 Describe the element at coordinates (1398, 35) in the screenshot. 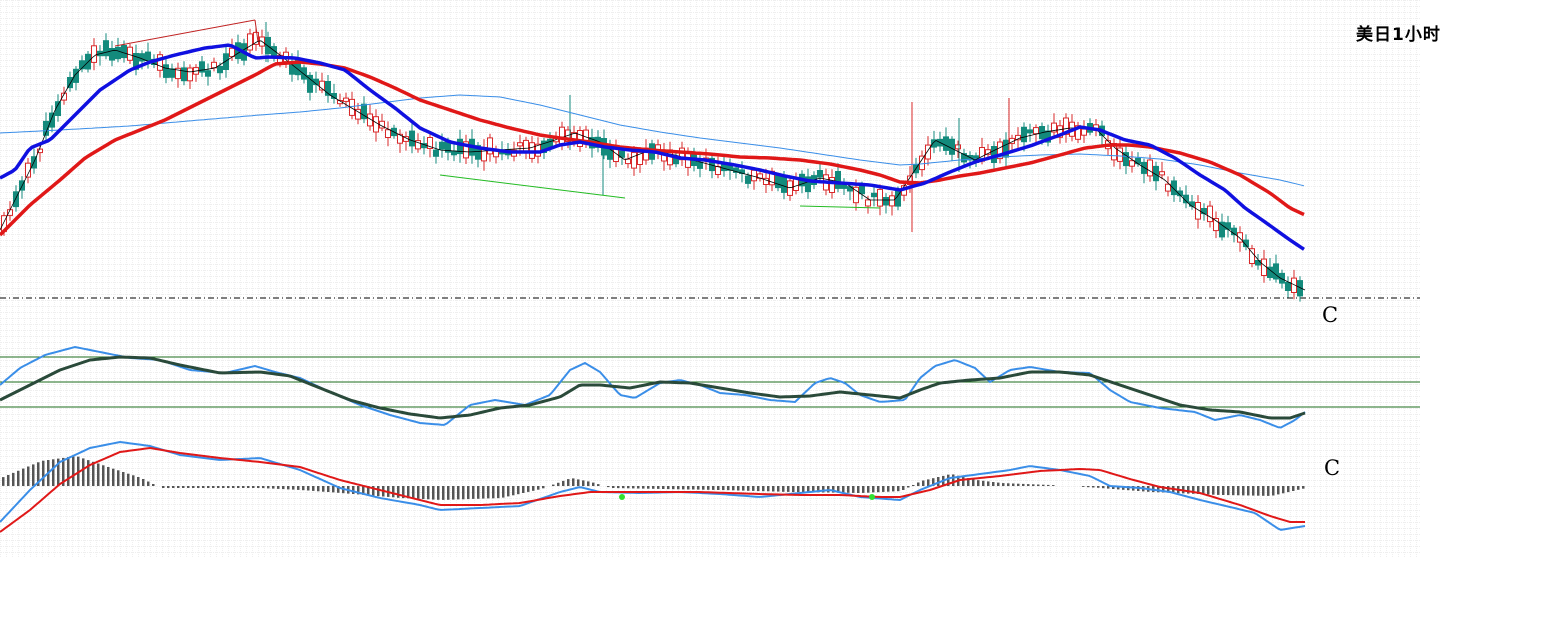

I see `chart-title: 美日1小时` at that location.